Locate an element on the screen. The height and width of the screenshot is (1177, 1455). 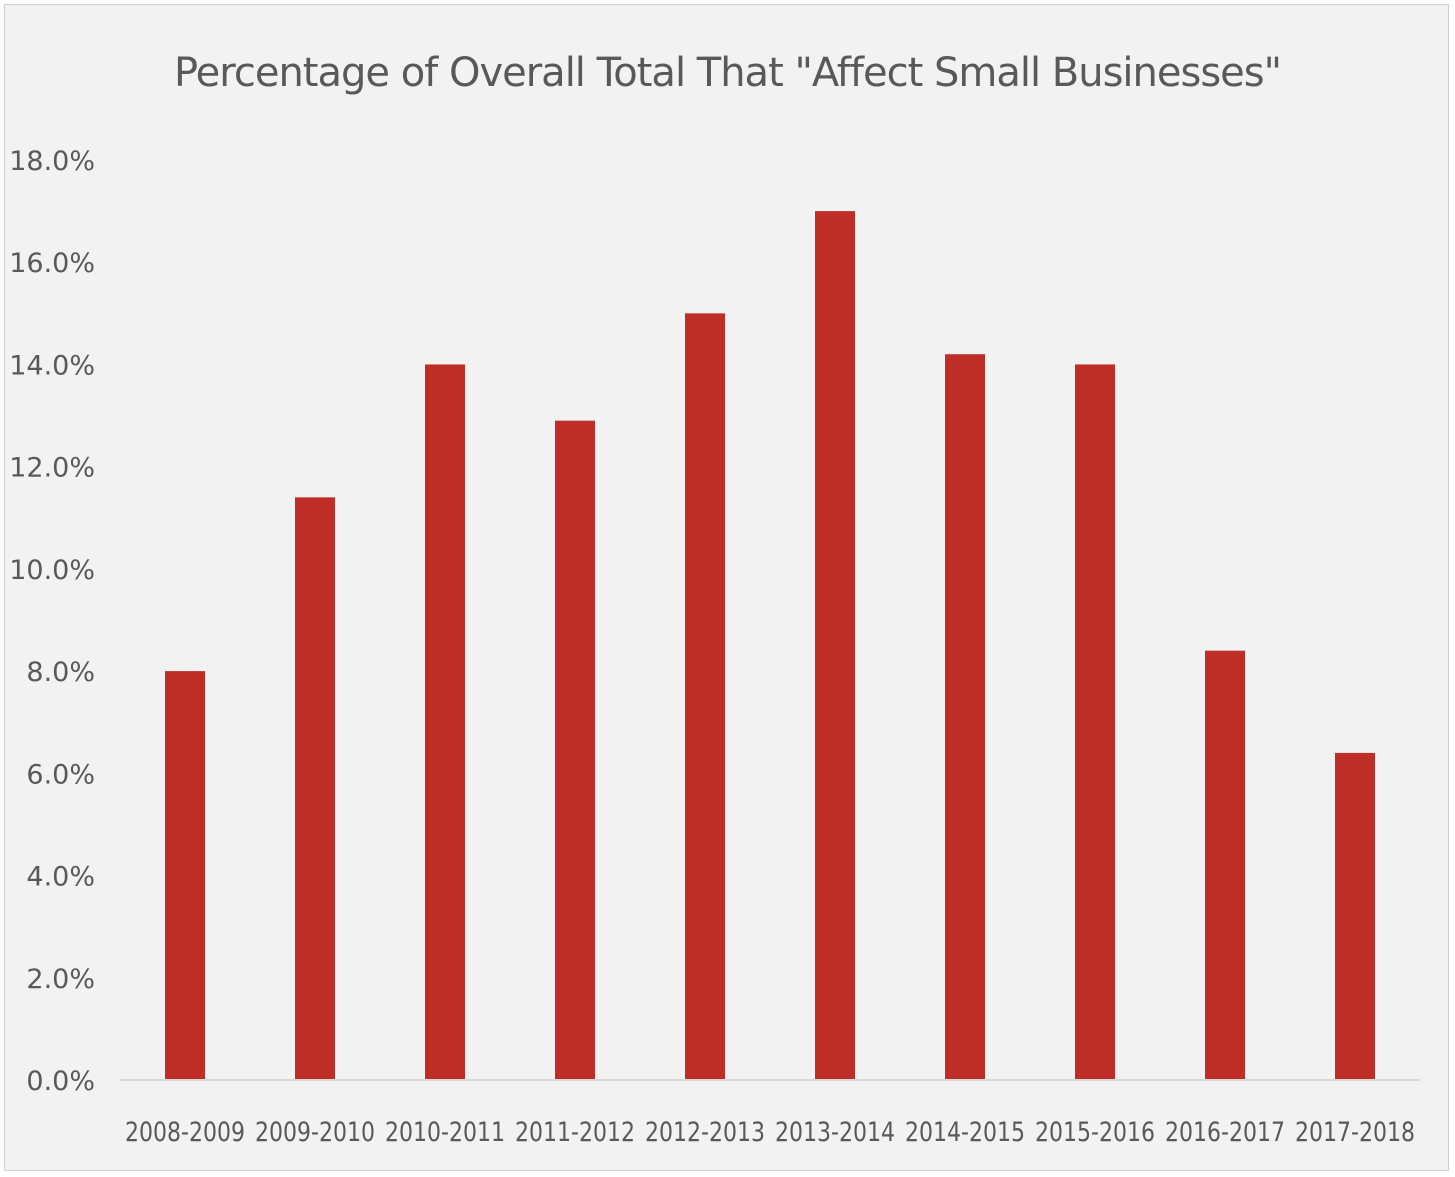
y-tick-label: 16.0% is located at coordinates (52, 263).